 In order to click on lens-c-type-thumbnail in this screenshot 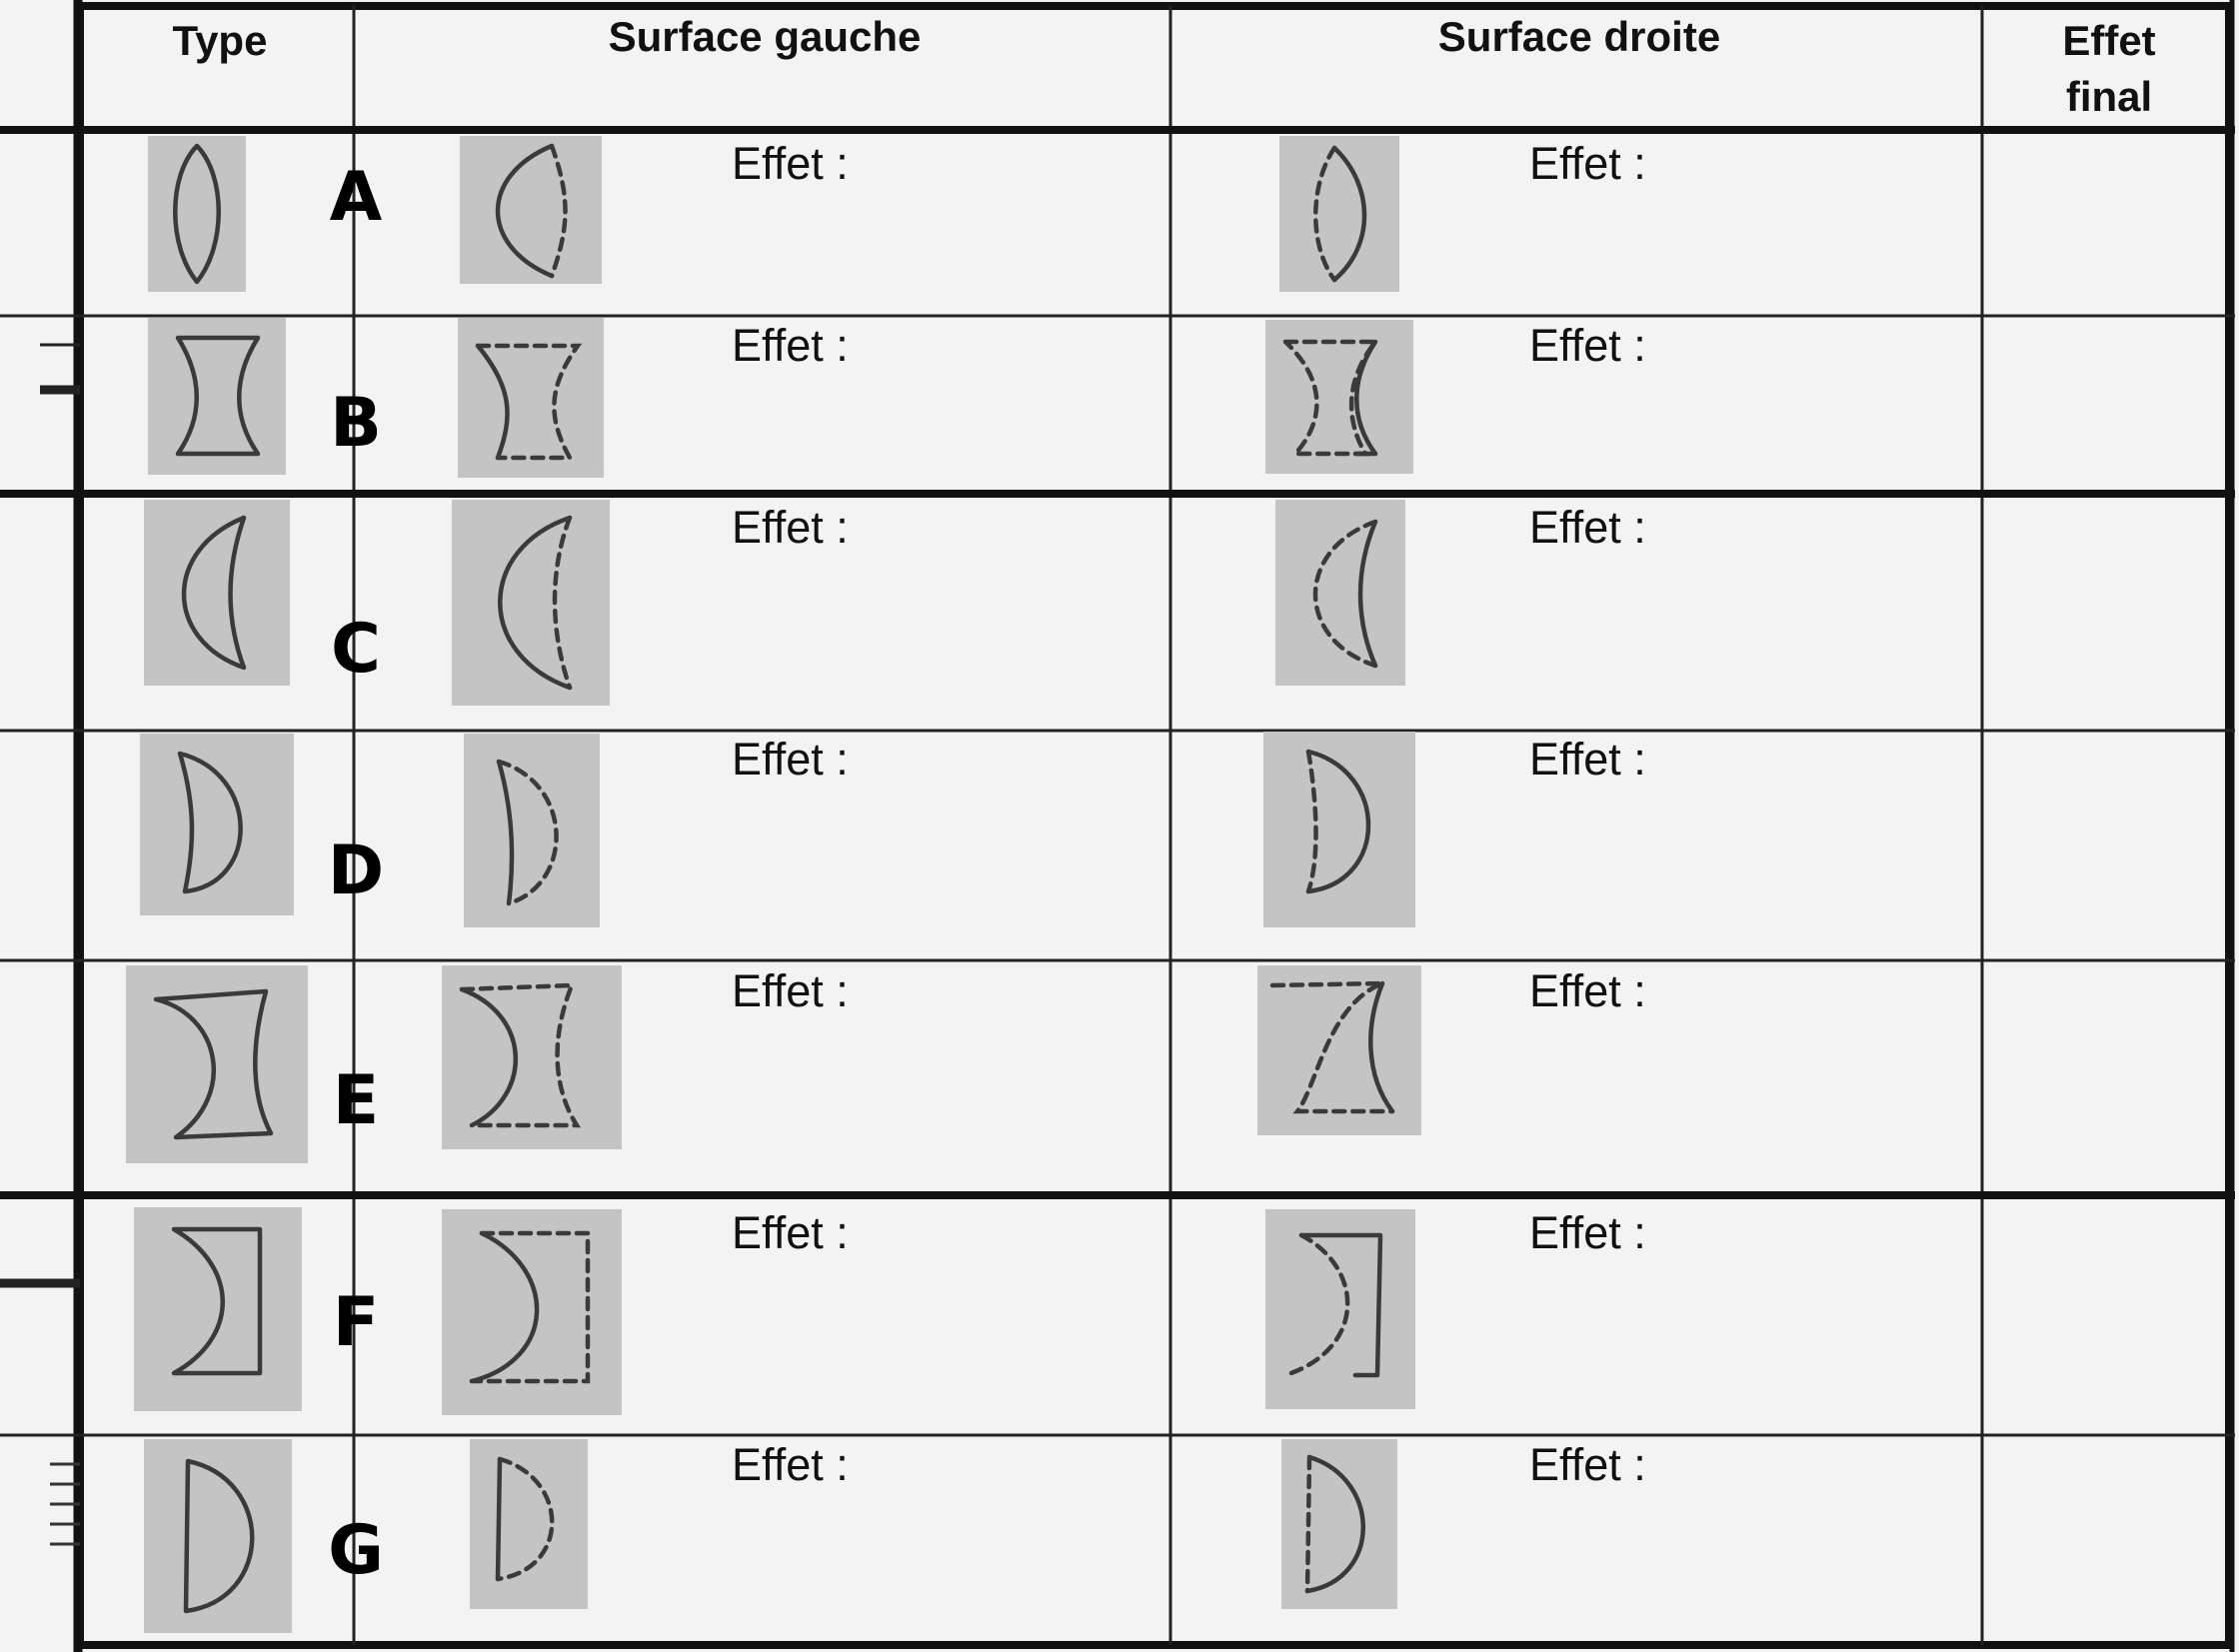, I will do `click(217, 593)`.